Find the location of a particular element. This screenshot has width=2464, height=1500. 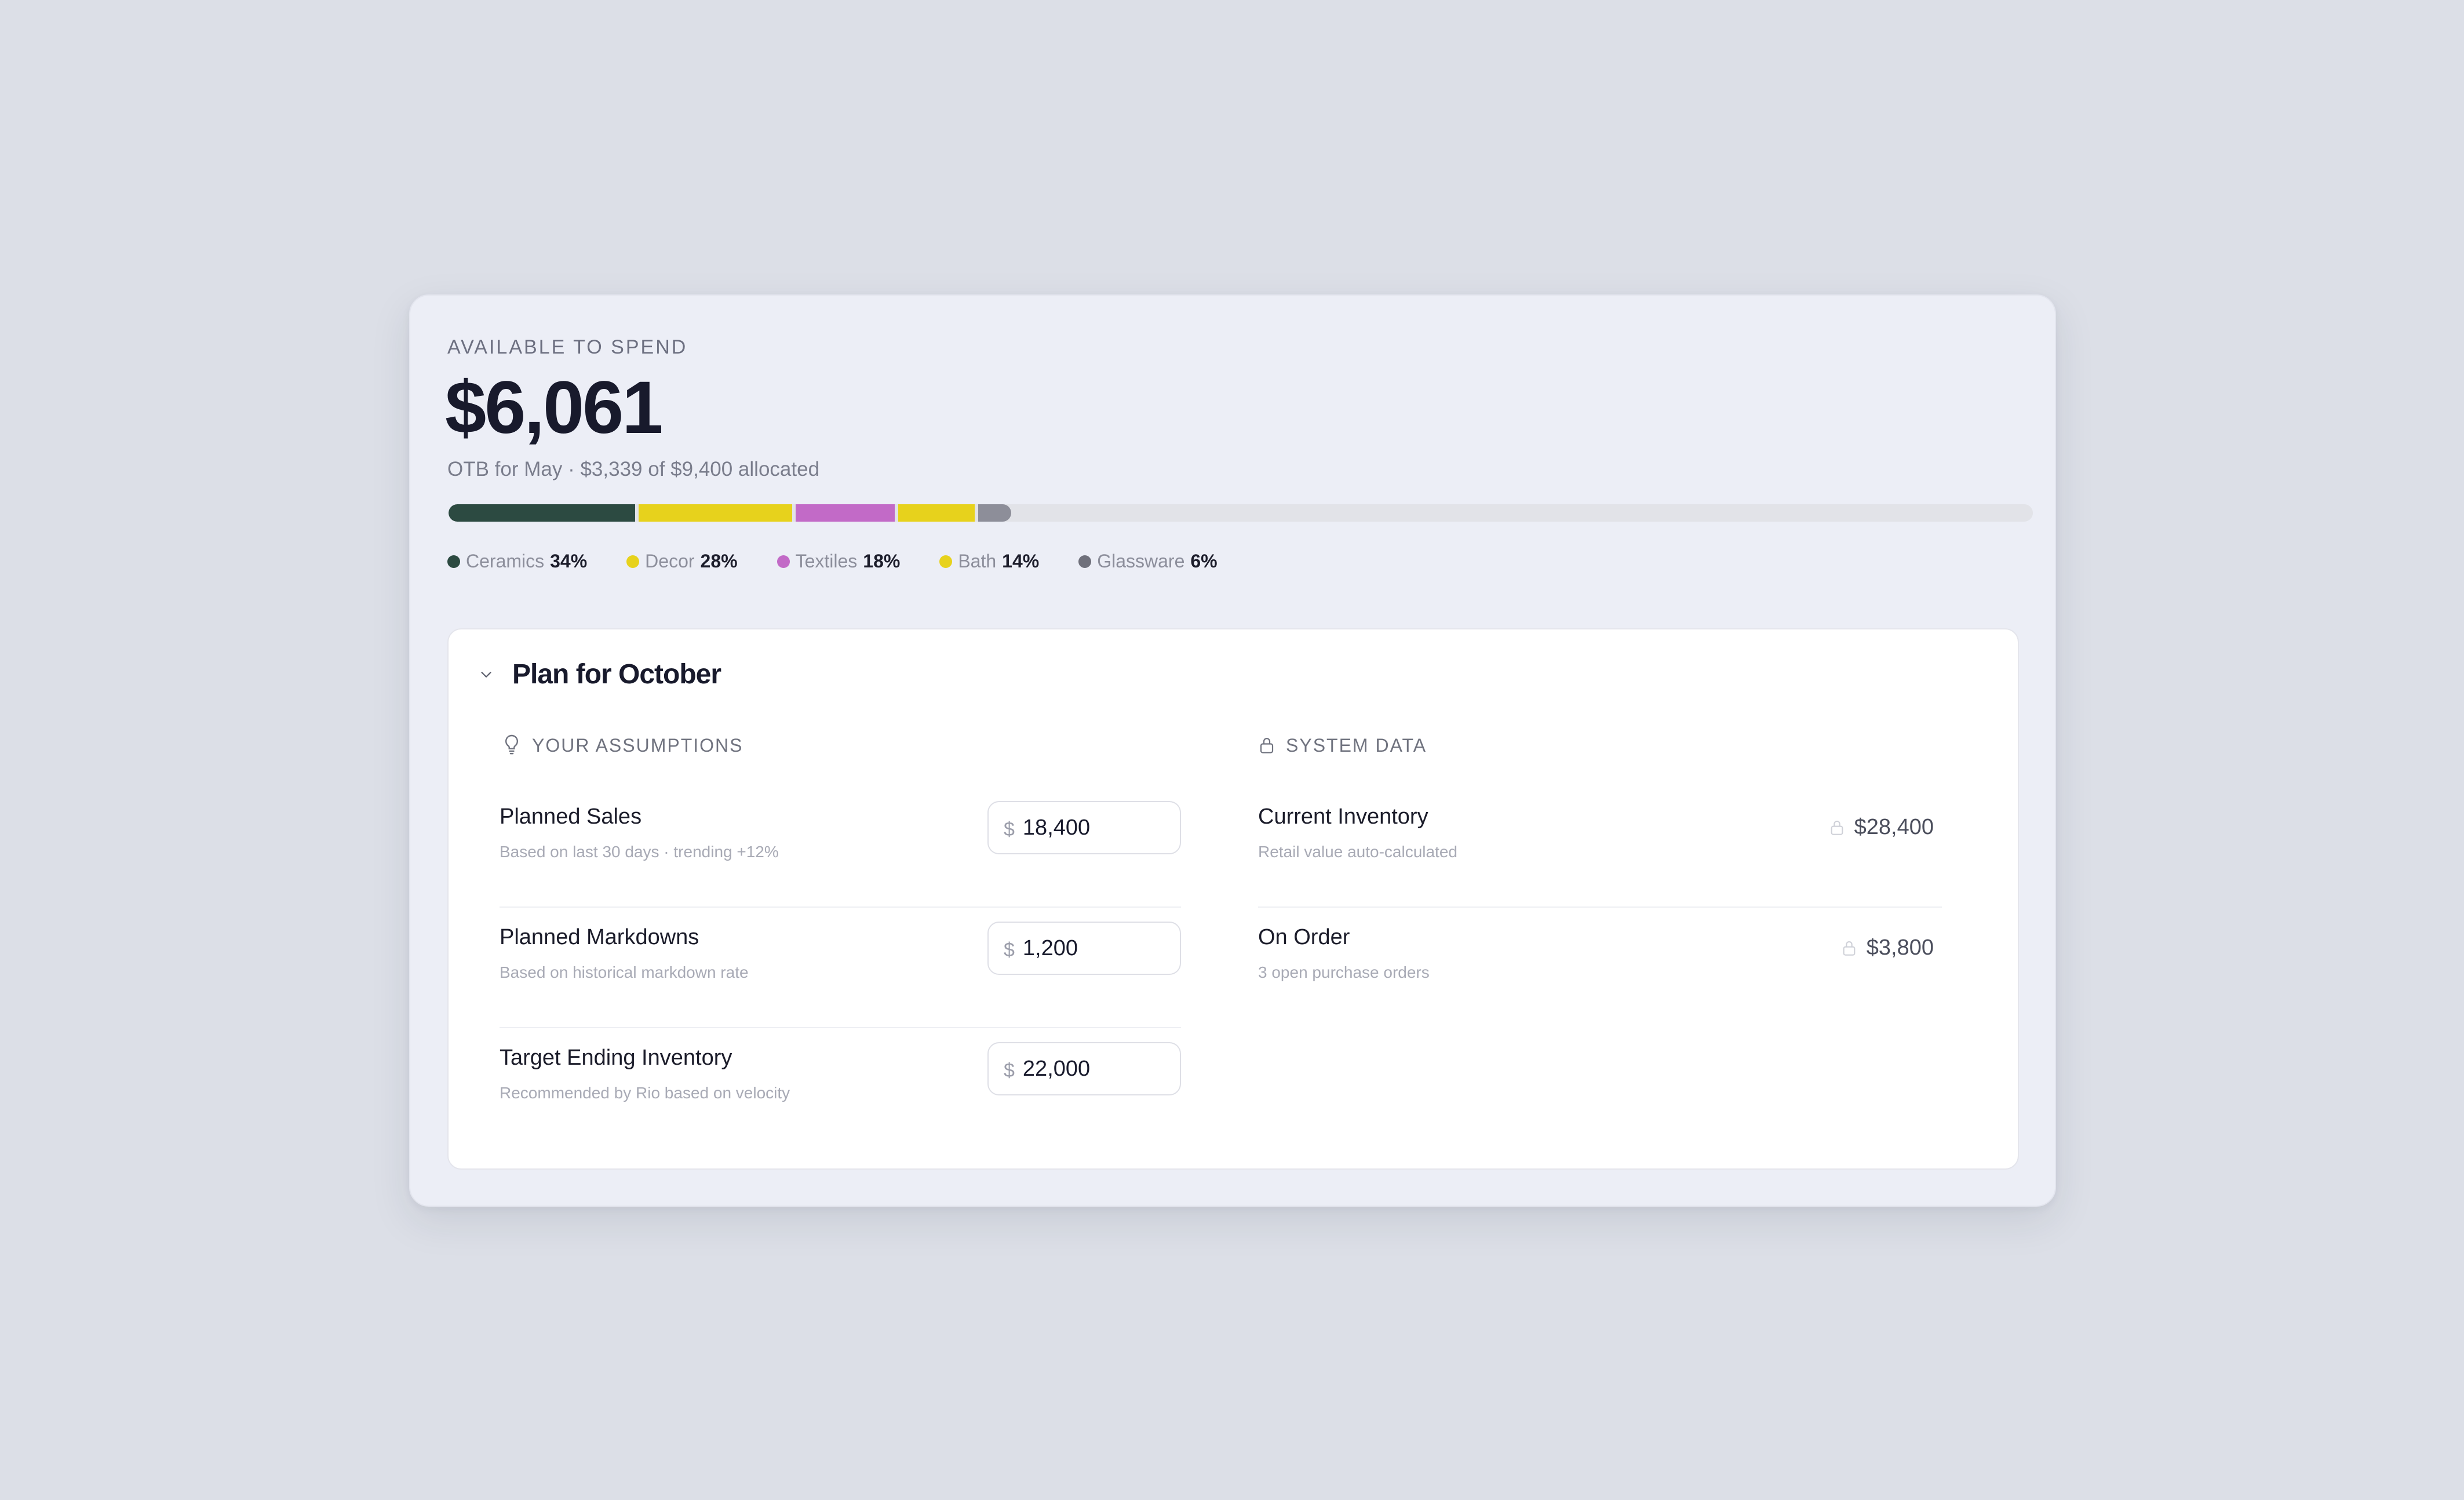

legend-item-bath: Bath 14% is located at coordinates (989, 561).